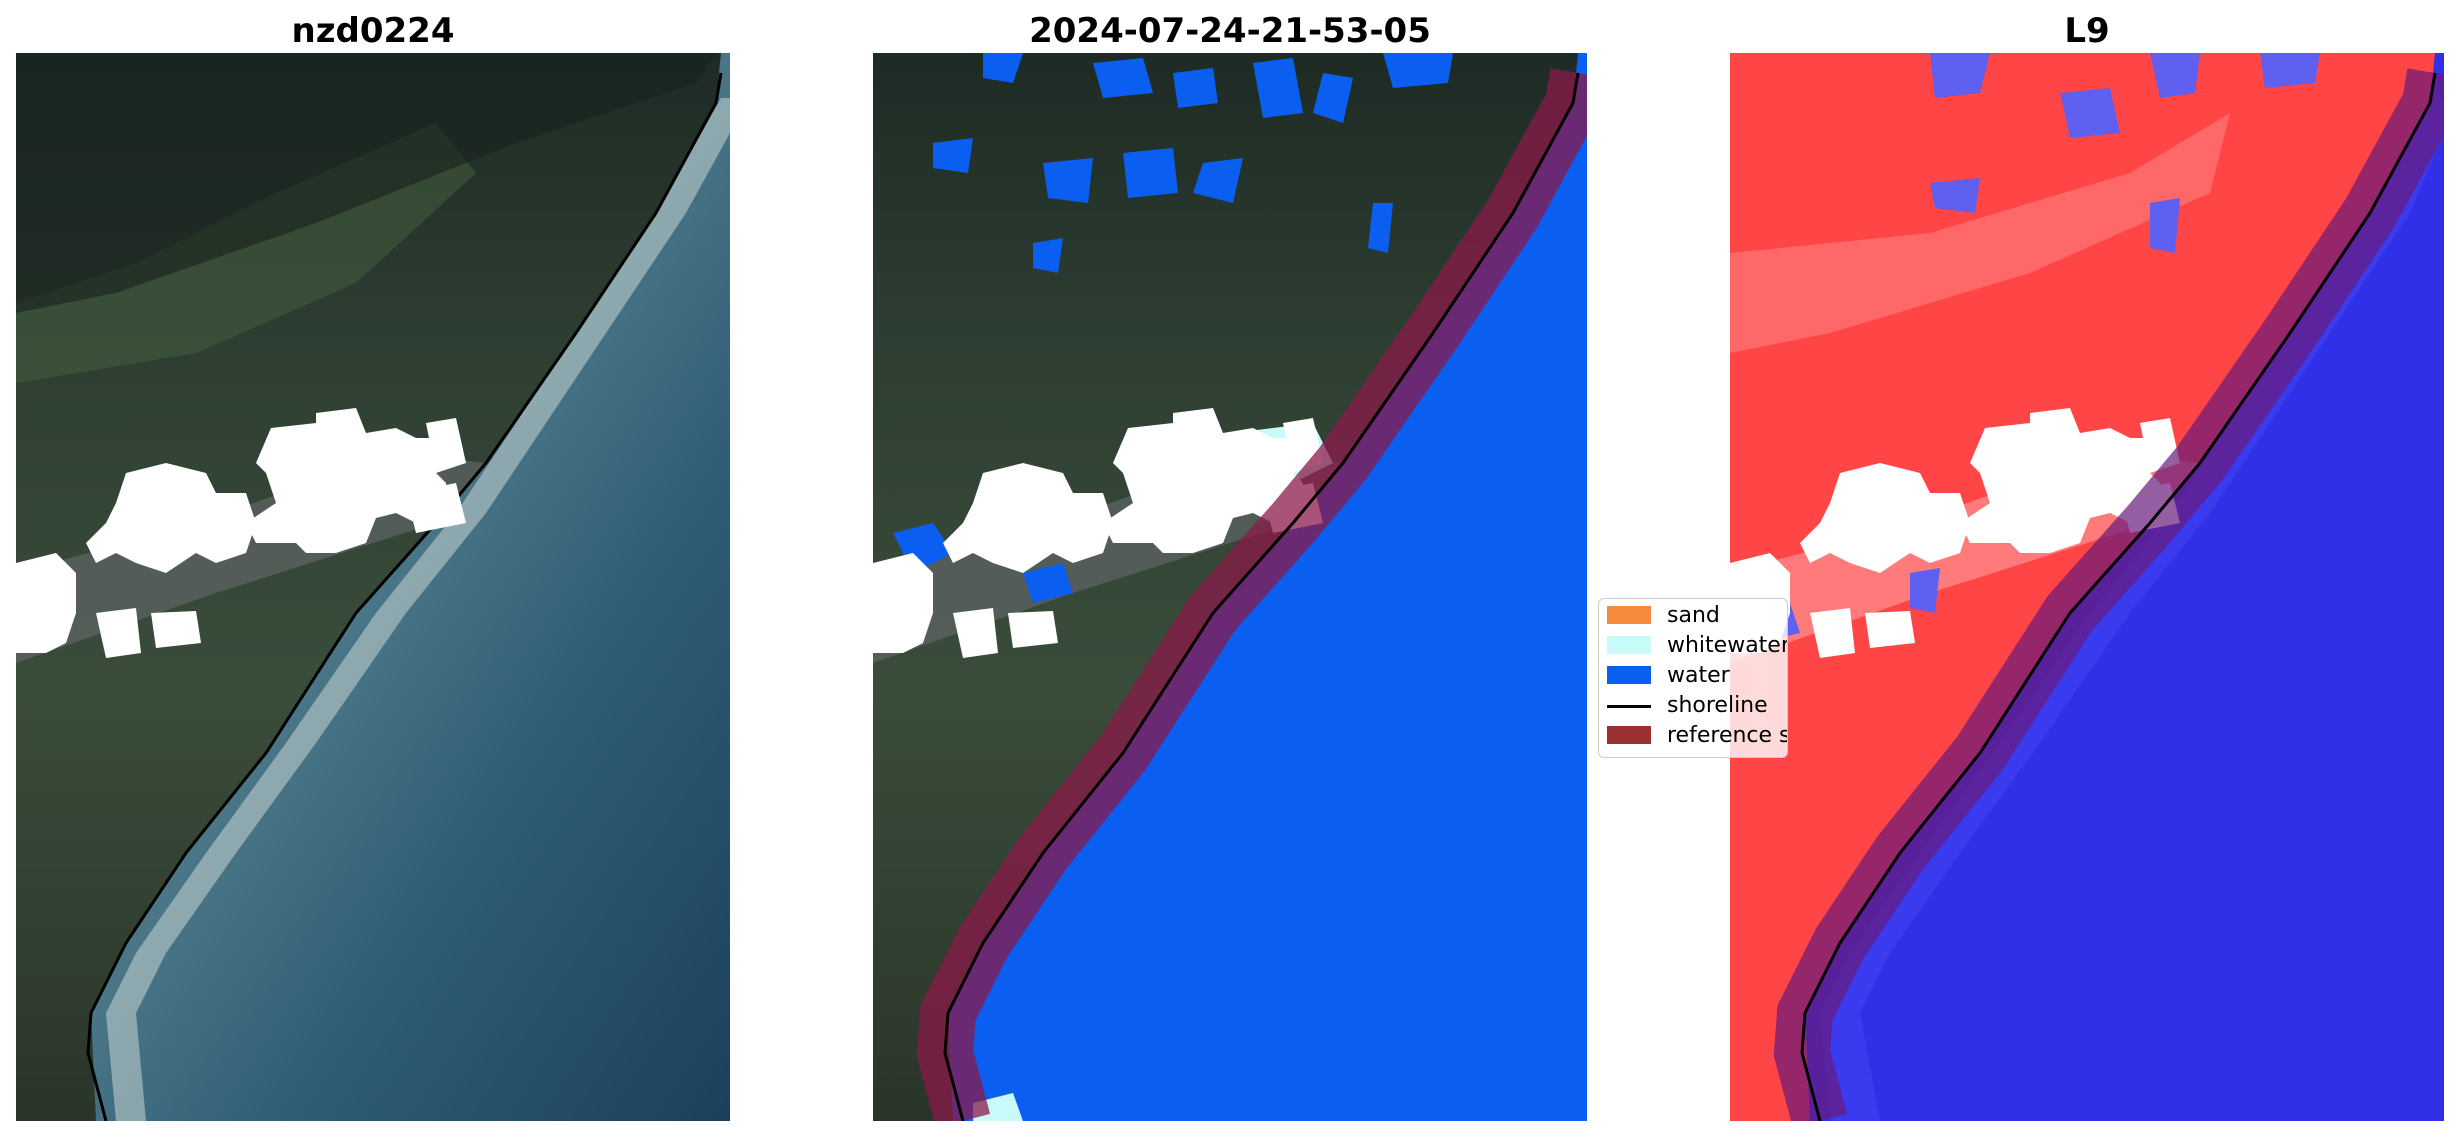 The image size is (2460, 1139). I want to click on cloud-mask, so click(241, 533).